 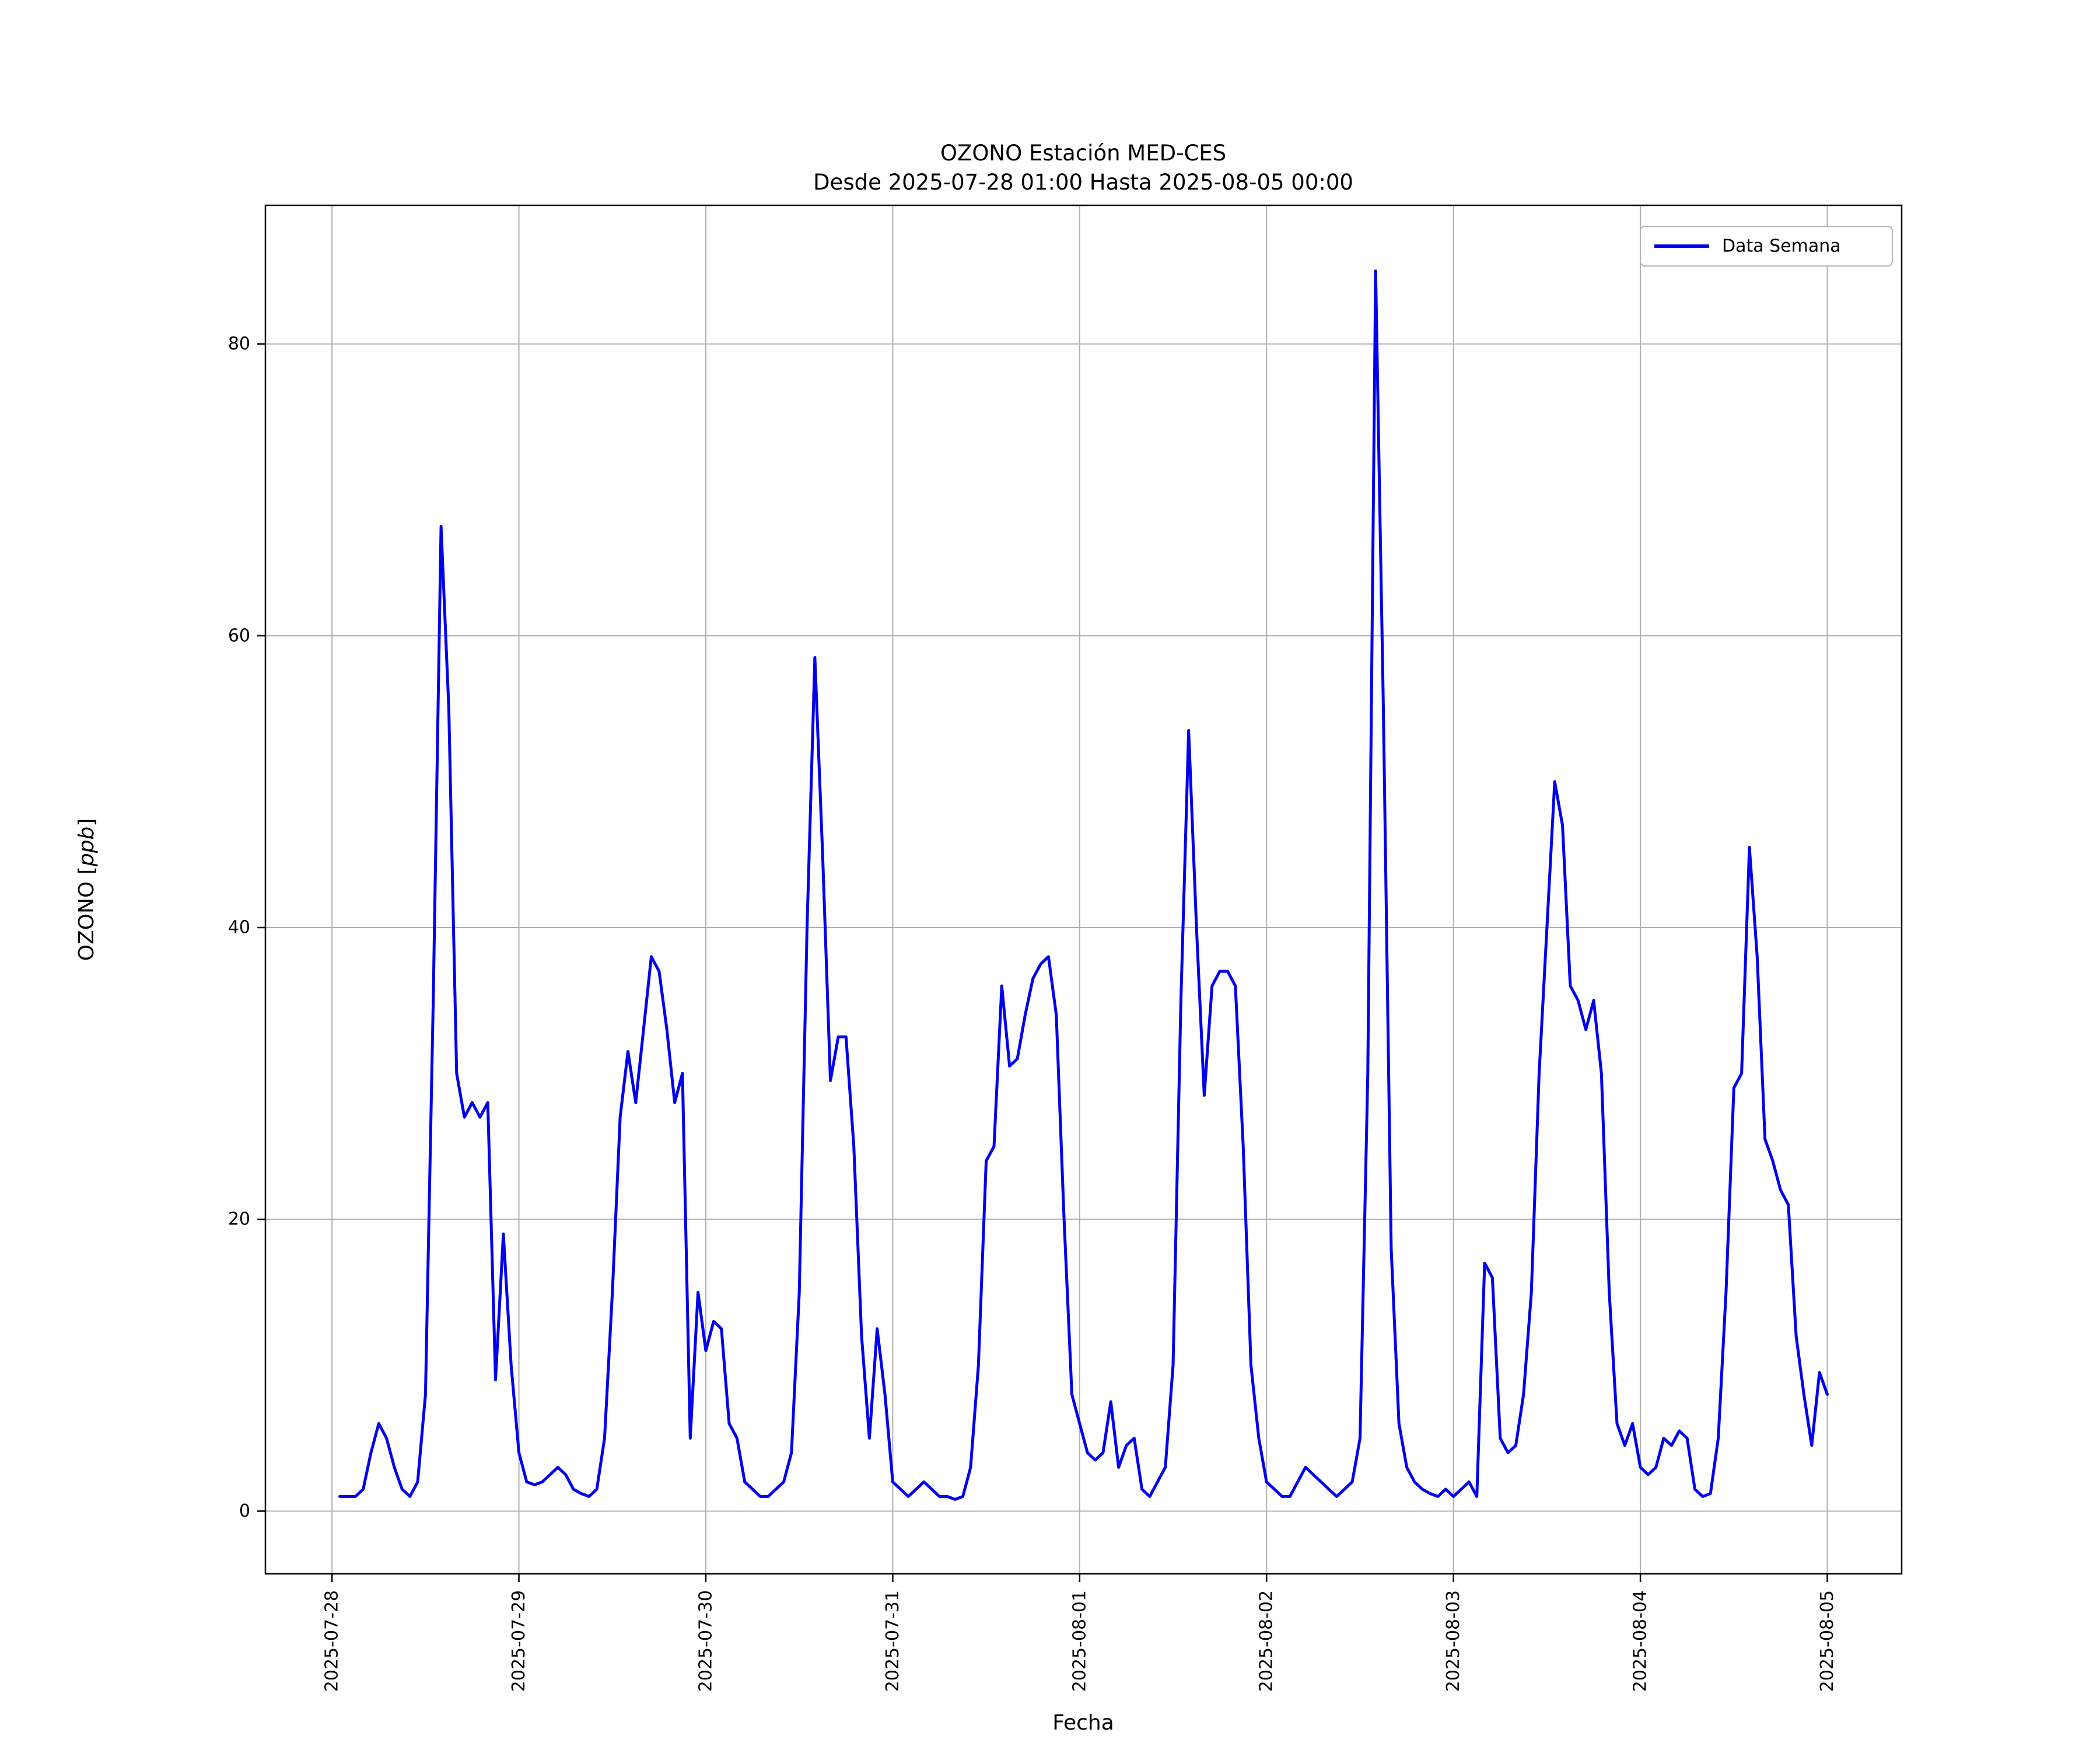 I want to click on legend-entry-label: Data Semana, so click(x=1781, y=246).